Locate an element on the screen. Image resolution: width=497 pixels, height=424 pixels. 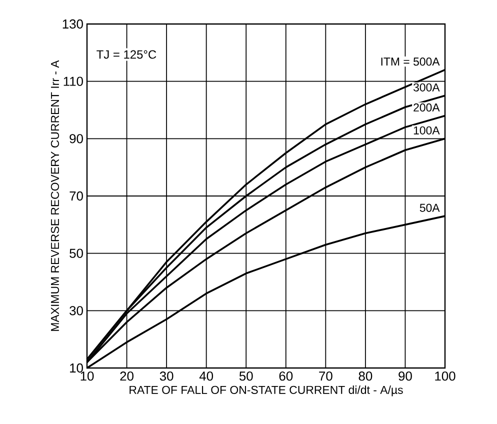
x-tick-label: 50 is located at coordinates (246, 376).